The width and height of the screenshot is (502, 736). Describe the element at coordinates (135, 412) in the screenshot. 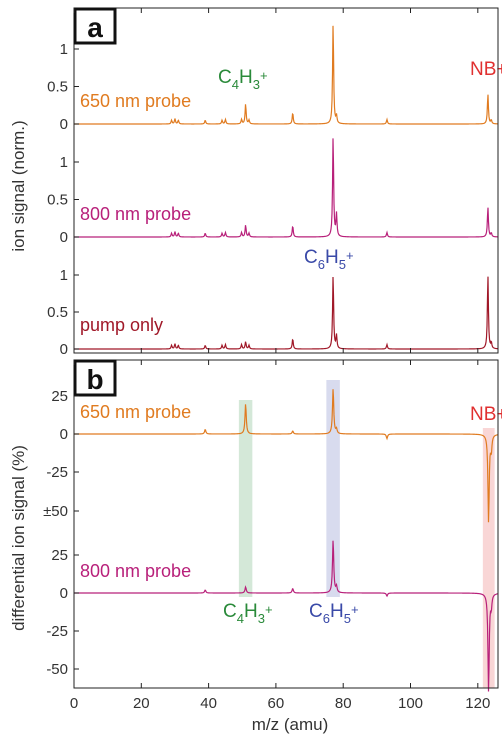

I see `series-label-b-0: 650 nm probe` at that location.